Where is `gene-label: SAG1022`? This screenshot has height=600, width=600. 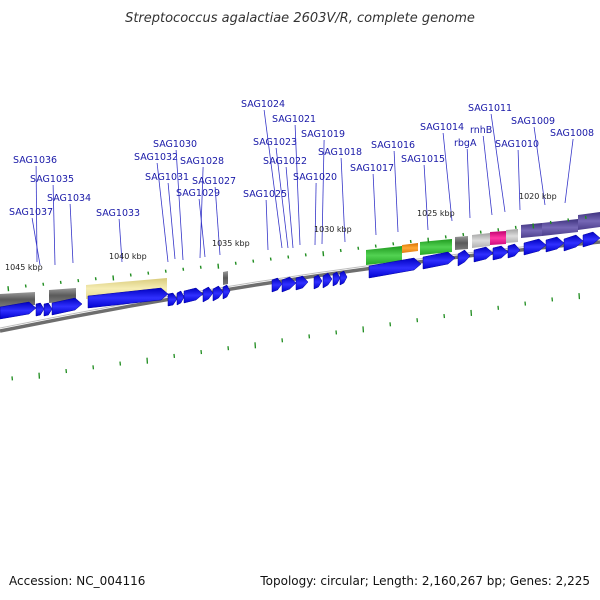
gene-label: SAG1022 is located at coordinates (285, 161).